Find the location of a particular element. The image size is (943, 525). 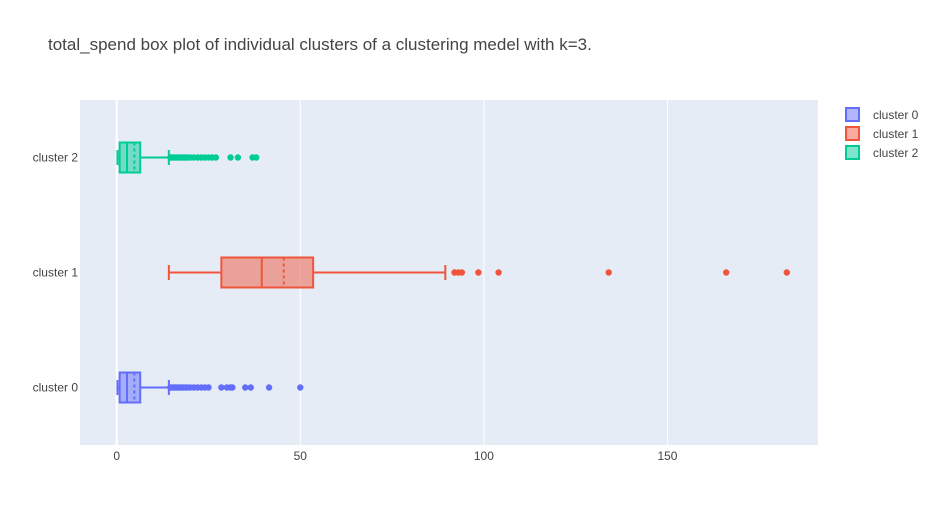

legend-item-cluster-2: cluster 2 is located at coordinates (882, 152).